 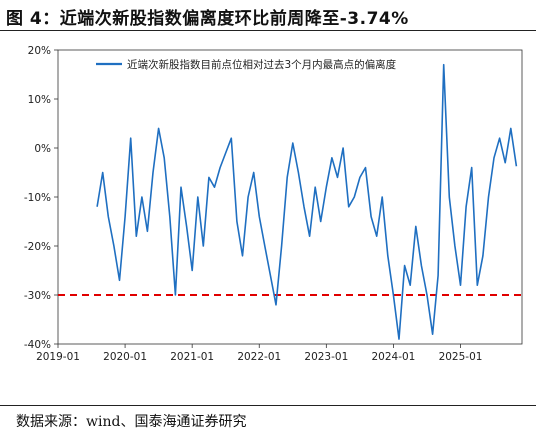 What do you see at coordinates (37, 345) in the screenshot?
I see `y-tick-label: -40%` at bounding box center [37, 345].